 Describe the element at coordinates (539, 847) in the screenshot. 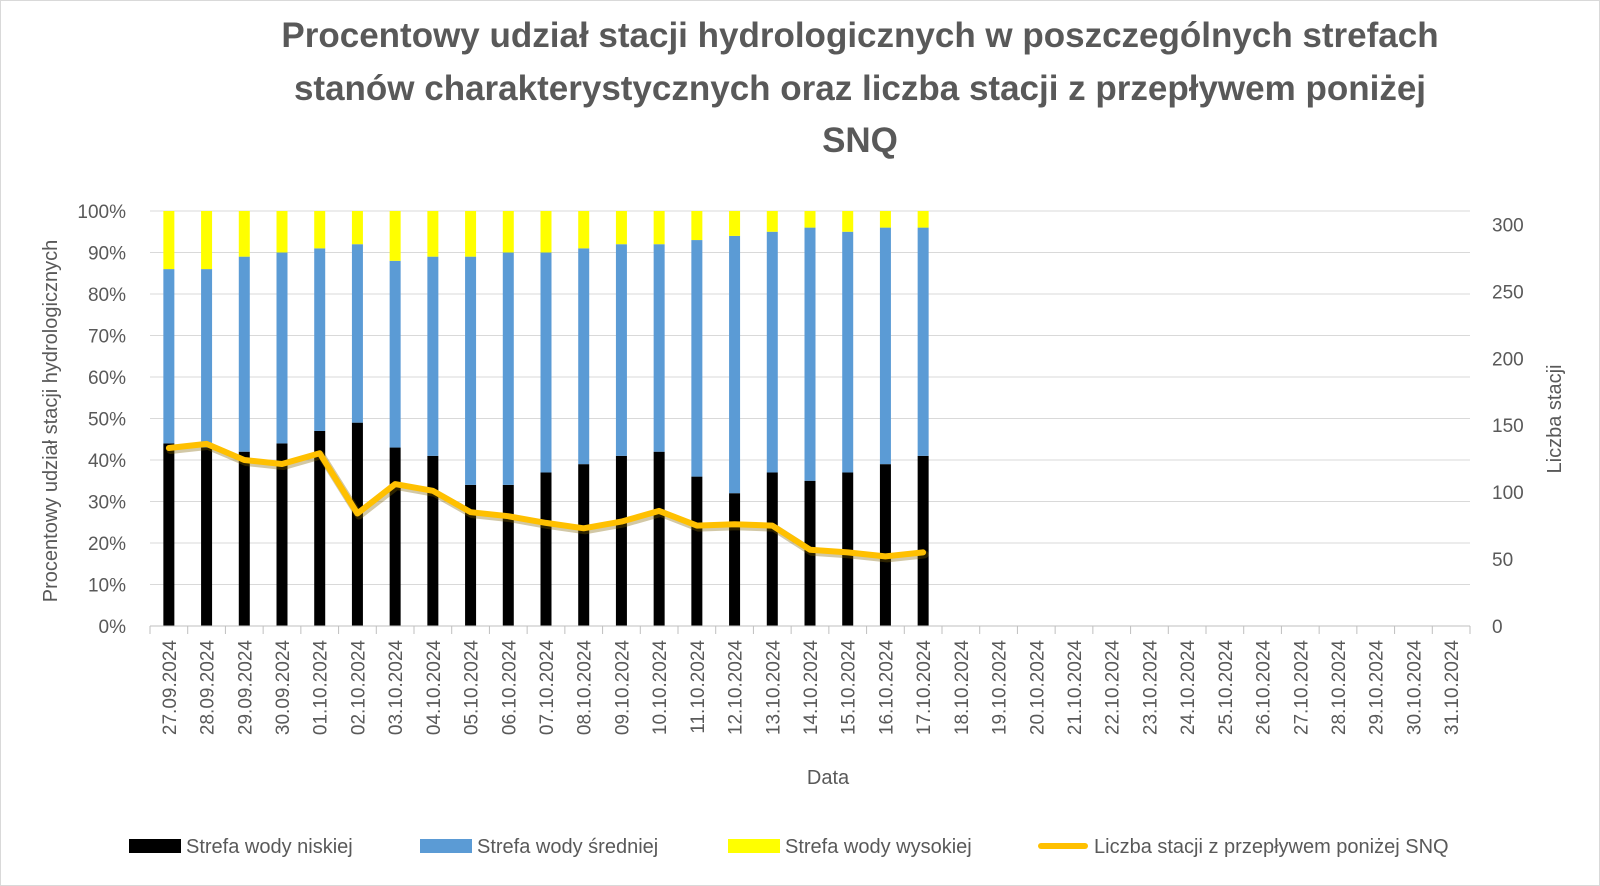

I see `legend-item-mid: Strefa wody średniej` at that location.